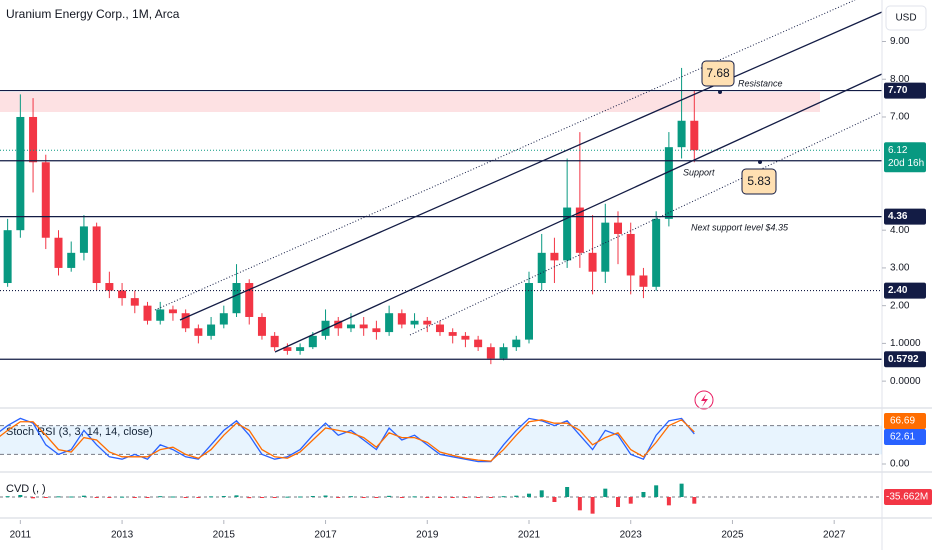 The width and height of the screenshot is (932, 550). What do you see at coordinates (76, 15) in the screenshot?
I see `title-bg` at bounding box center [76, 15].